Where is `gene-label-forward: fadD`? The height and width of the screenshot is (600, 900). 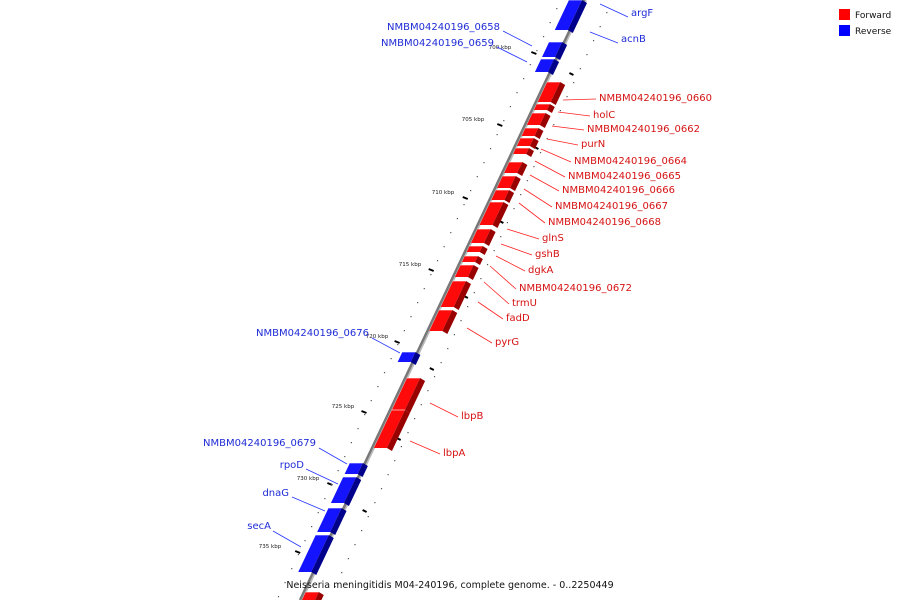 gene-label-forward: fadD is located at coordinates (518, 318).